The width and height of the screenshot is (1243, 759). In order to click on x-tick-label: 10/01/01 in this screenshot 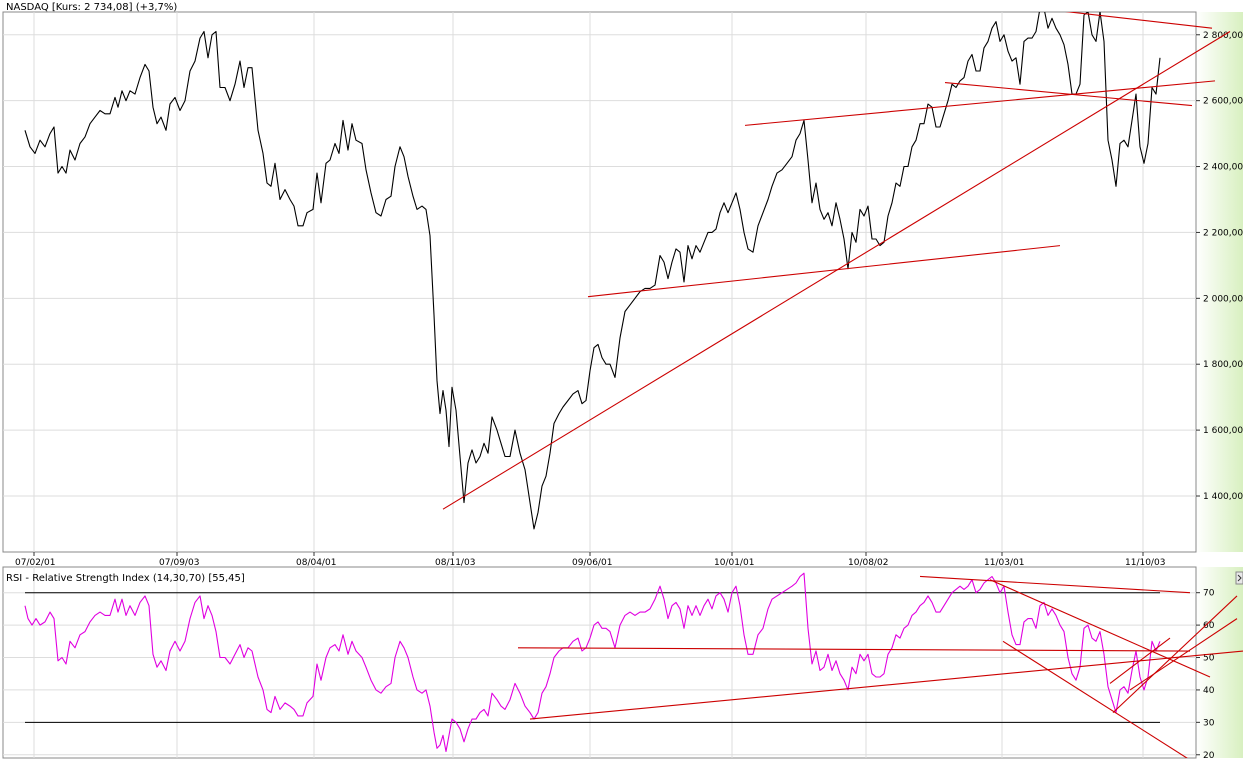, I will do `click(734, 563)`.